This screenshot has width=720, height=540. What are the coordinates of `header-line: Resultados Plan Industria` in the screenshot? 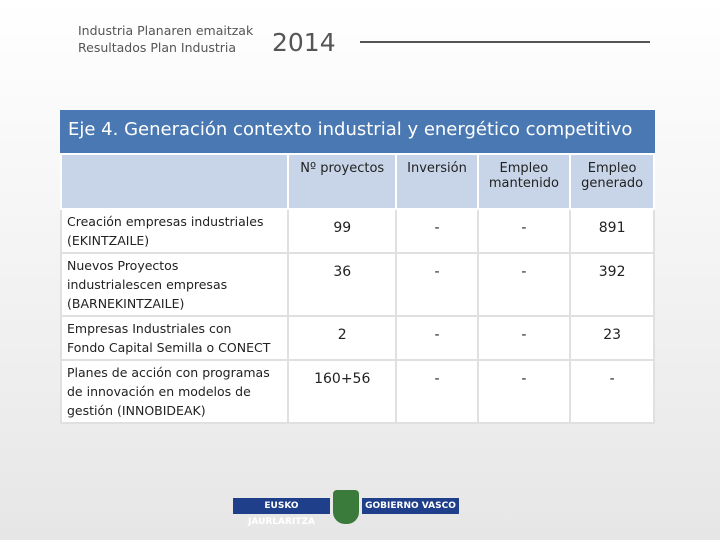 It's located at (157, 47).